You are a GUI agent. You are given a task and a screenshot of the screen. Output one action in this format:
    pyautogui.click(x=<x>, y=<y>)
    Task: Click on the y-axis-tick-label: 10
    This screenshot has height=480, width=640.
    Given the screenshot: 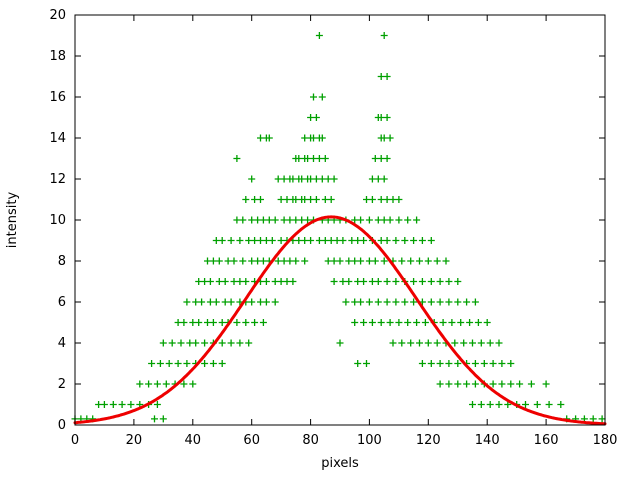 What is the action you would take?
    pyautogui.click(x=57, y=220)
    